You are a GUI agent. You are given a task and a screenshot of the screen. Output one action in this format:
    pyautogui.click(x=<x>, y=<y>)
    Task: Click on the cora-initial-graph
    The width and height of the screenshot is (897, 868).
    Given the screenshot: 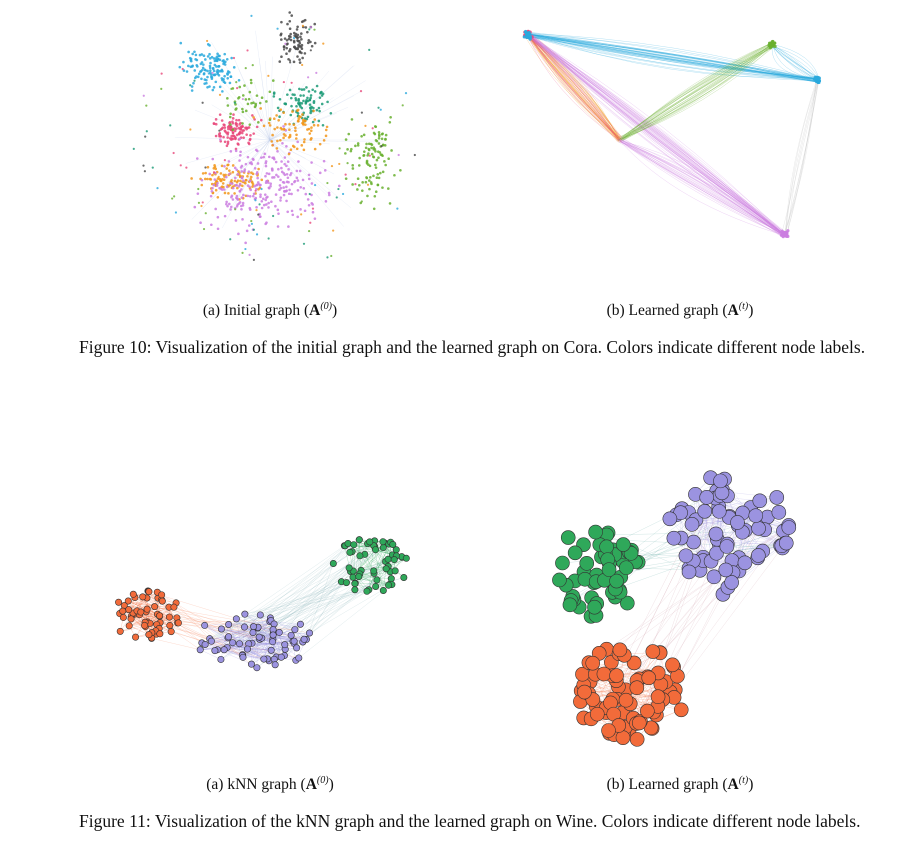 What is the action you would take?
    pyautogui.click(x=270, y=145)
    